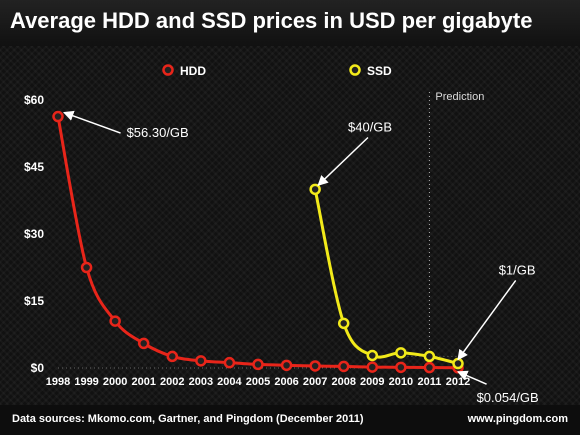  I want to click on x-tick-label: 2012, so click(458, 382).